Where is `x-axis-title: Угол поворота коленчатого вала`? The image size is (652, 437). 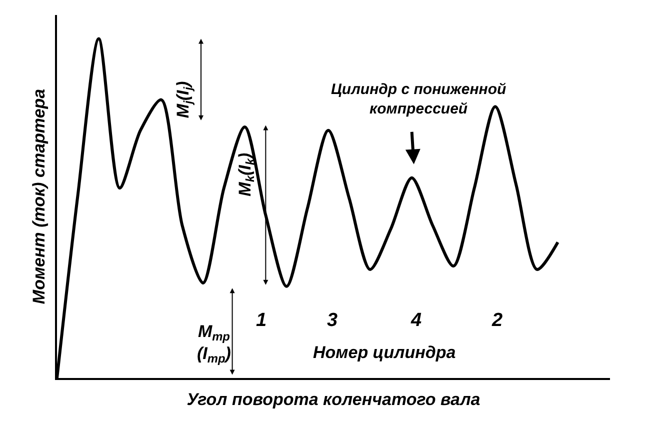
x-axis-title: Угол поворота коленчатого вала is located at coordinates (333, 400).